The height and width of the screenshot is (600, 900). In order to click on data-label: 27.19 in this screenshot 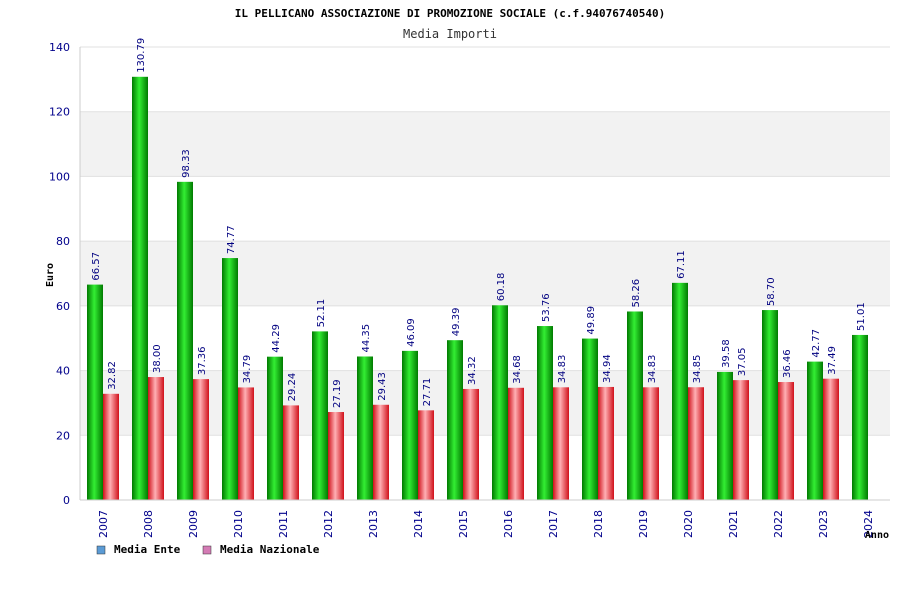, I will do `click(337, 393)`.